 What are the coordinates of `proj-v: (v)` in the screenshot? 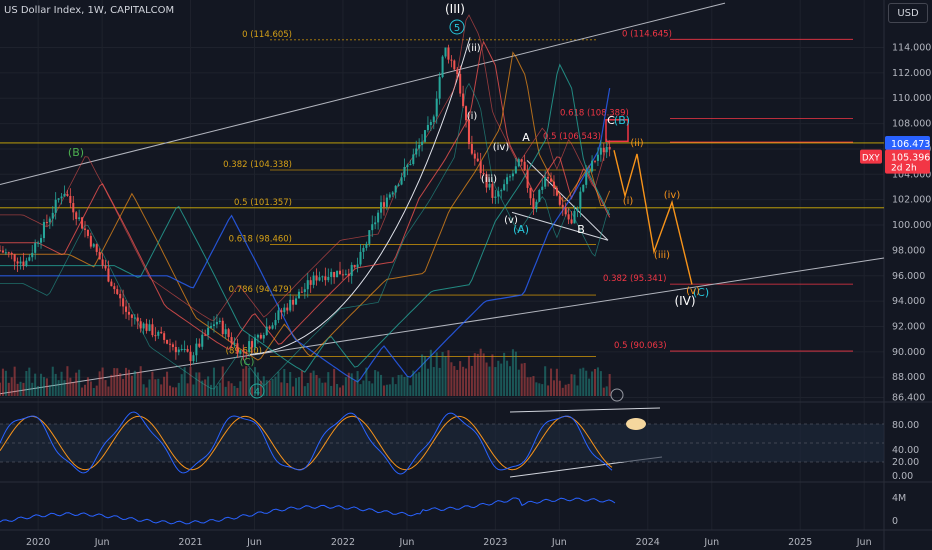 It's located at (693, 291).